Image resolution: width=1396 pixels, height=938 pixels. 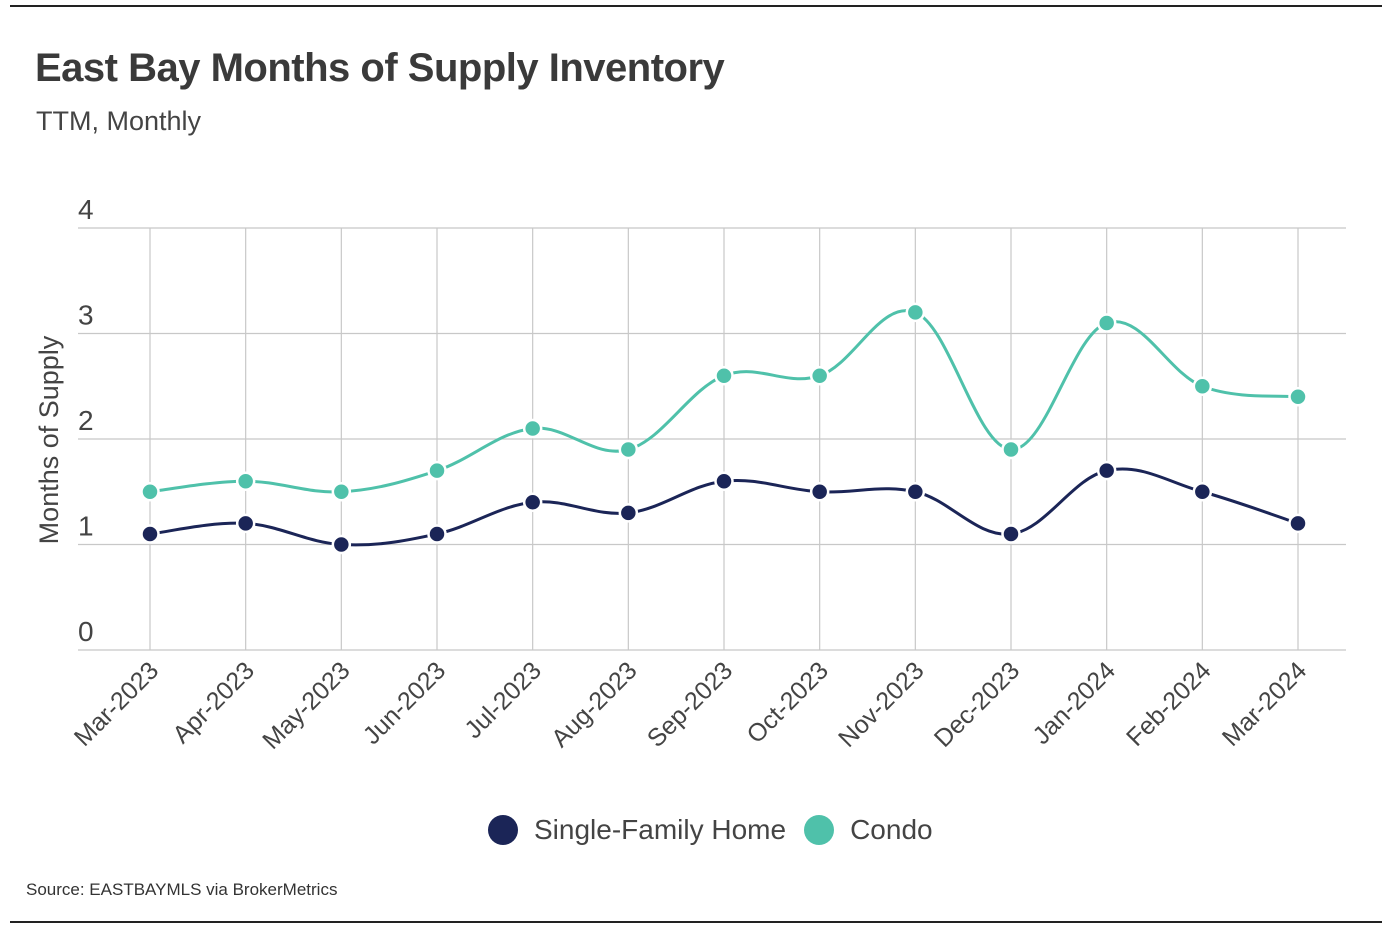 I want to click on y-tick-label: 4, so click(x=86, y=209).